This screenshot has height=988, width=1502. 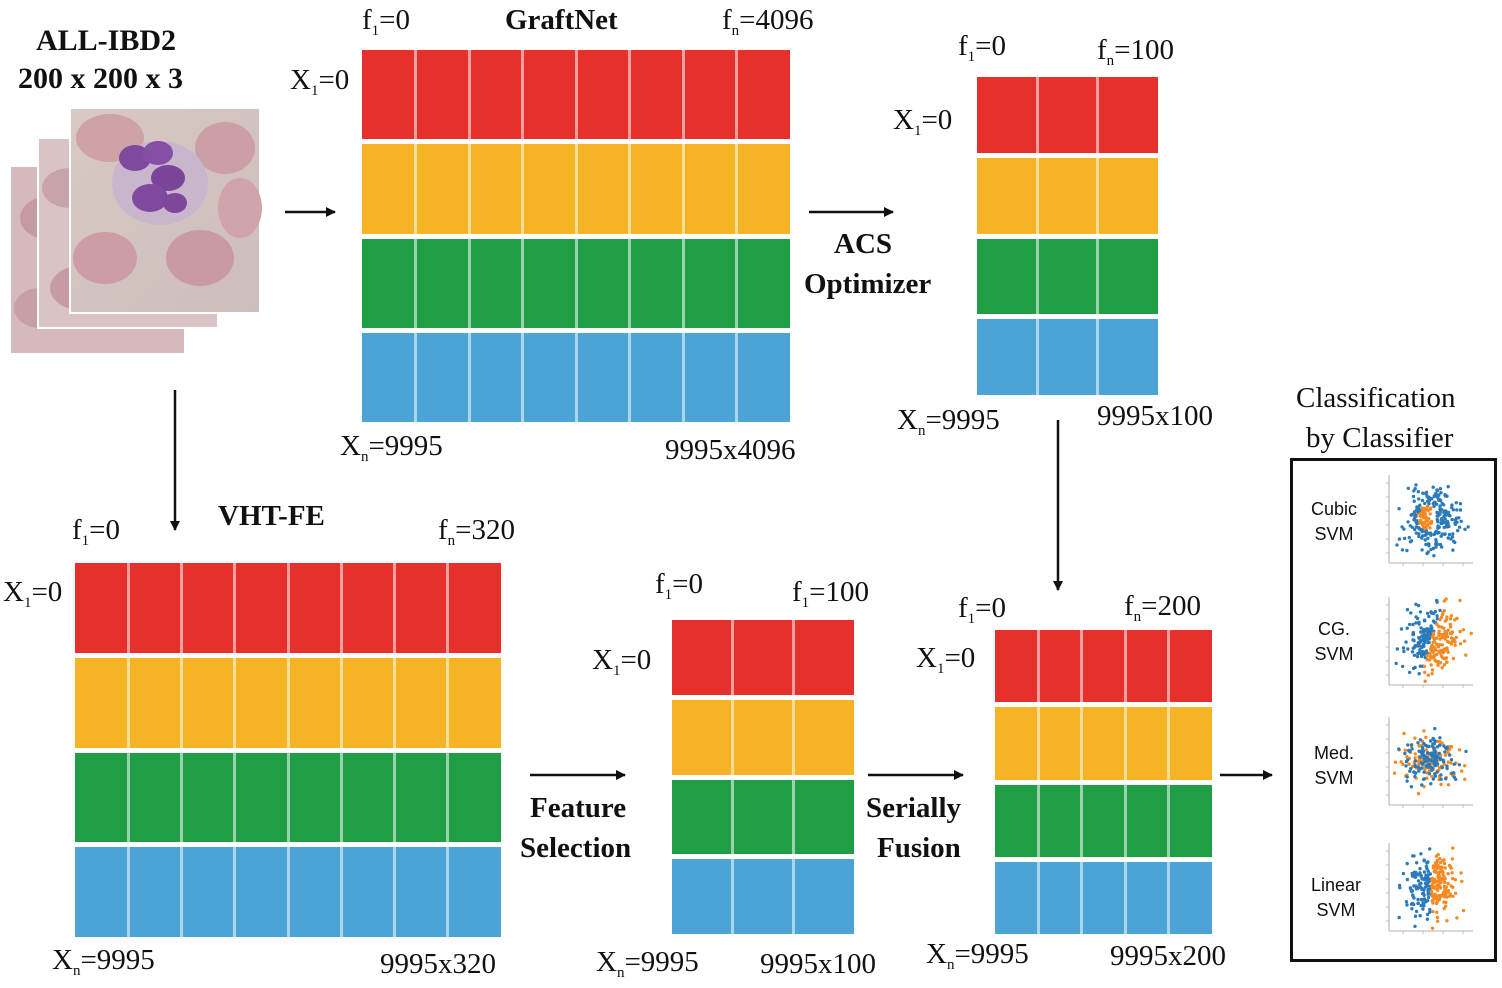 What do you see at coordinates (919, 848) in the screenshot?
I see `fusion-label-line2: Fusion` at bounding box center [919, 848].